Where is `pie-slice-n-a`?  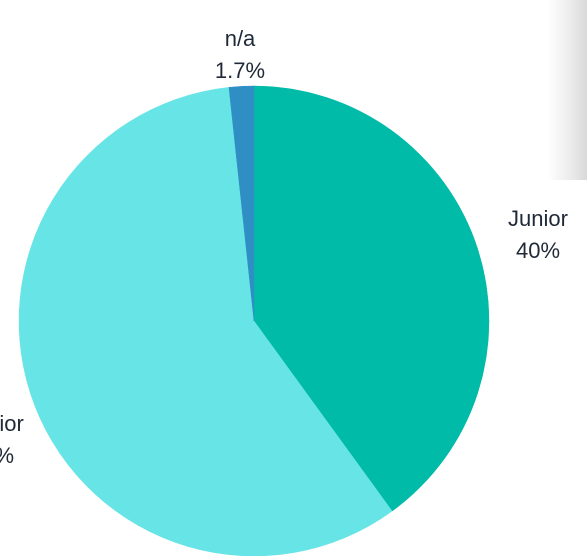
pie-slice-n-a is located at coordinates (241, 203).